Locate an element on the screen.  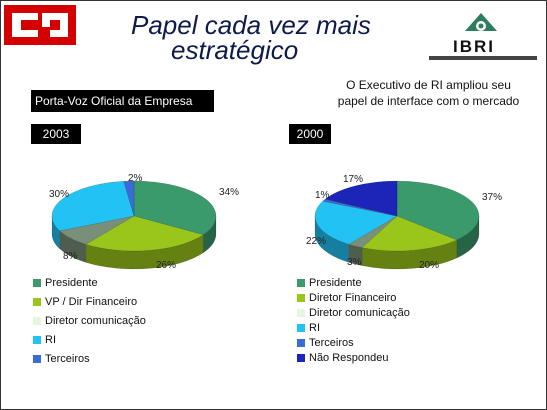
spokesperson-label: Porta-Voz Oficial da Empresa is located at coordinates (122, 101).